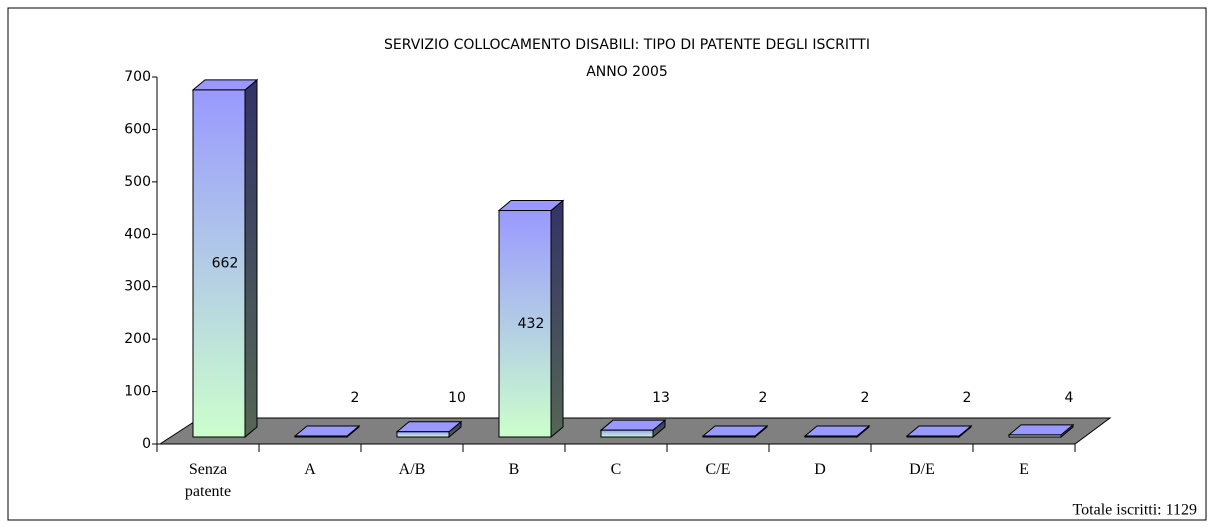  I want to click on y-tick-label: 500, so click(137, 182).